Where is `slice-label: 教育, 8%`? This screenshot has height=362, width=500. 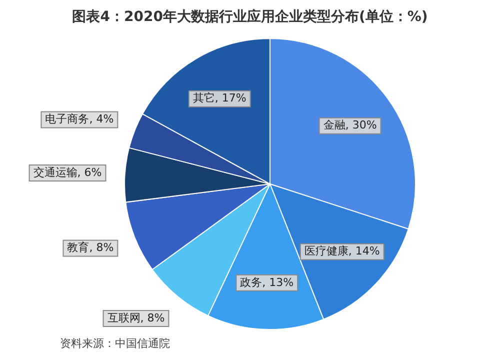
slice-label: 教育, 8% is located at coordinates (90, 247).